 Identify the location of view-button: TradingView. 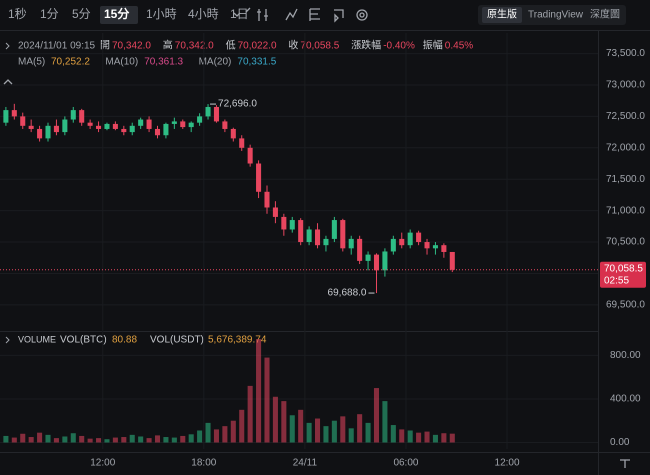
(556, 15).